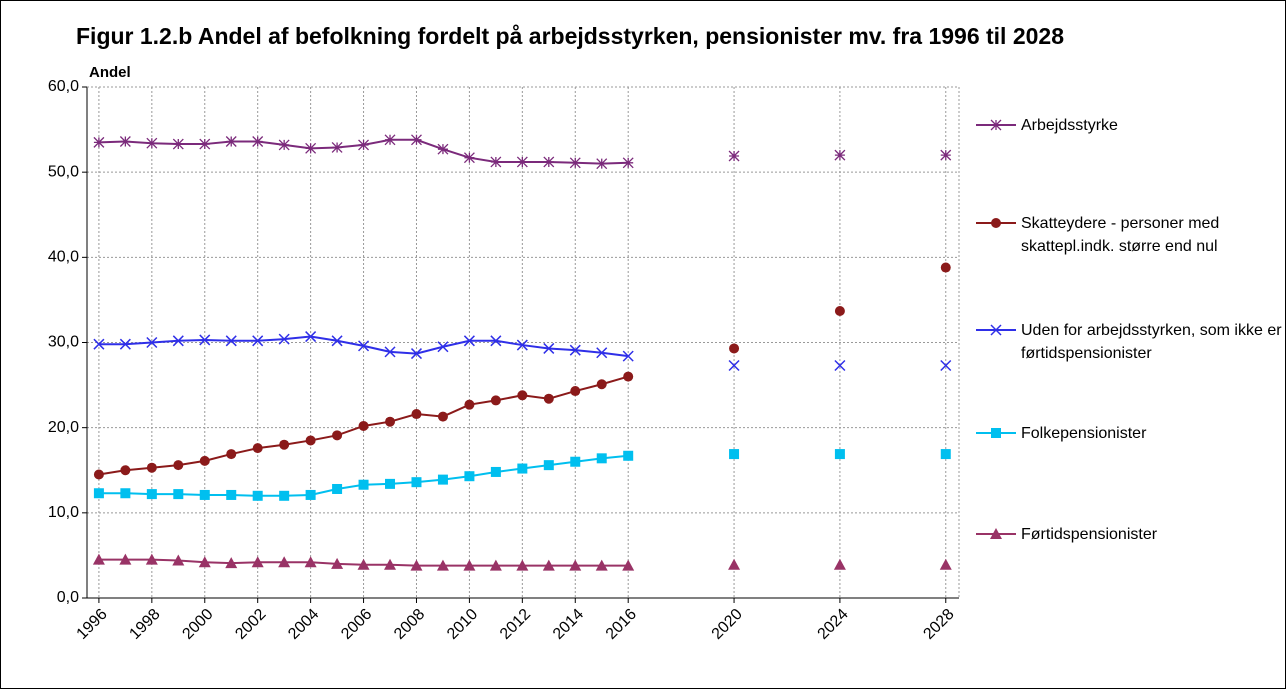  Describe the element at coordinates (144, 624) in the screenshot. I see `x-tick-label: 1998` at that location.